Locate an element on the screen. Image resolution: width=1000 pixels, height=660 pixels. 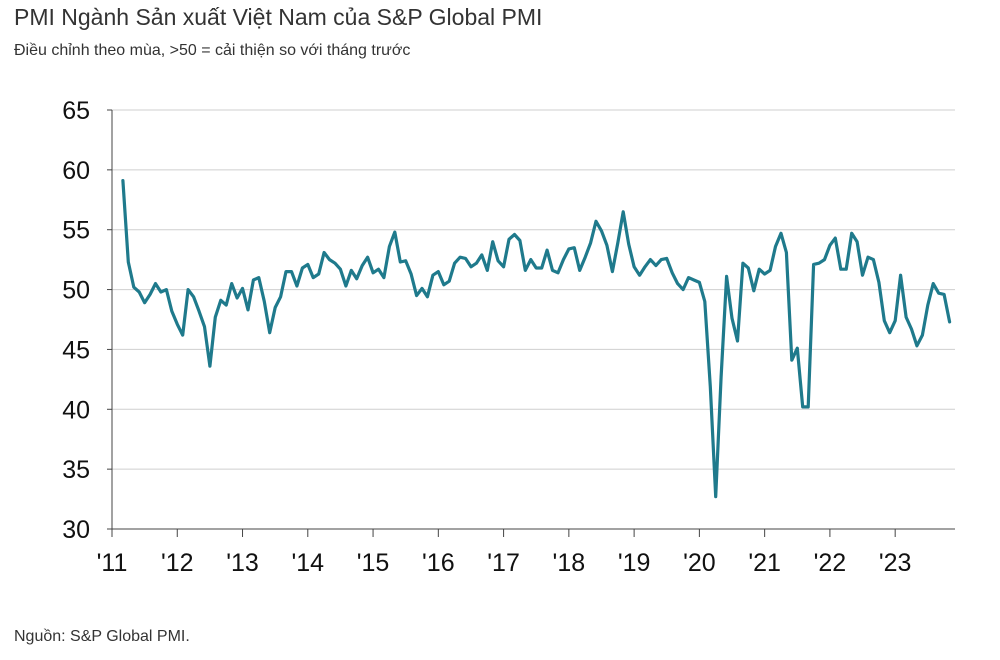
x-tick-label: '14 is located at coordinates (307, 563).